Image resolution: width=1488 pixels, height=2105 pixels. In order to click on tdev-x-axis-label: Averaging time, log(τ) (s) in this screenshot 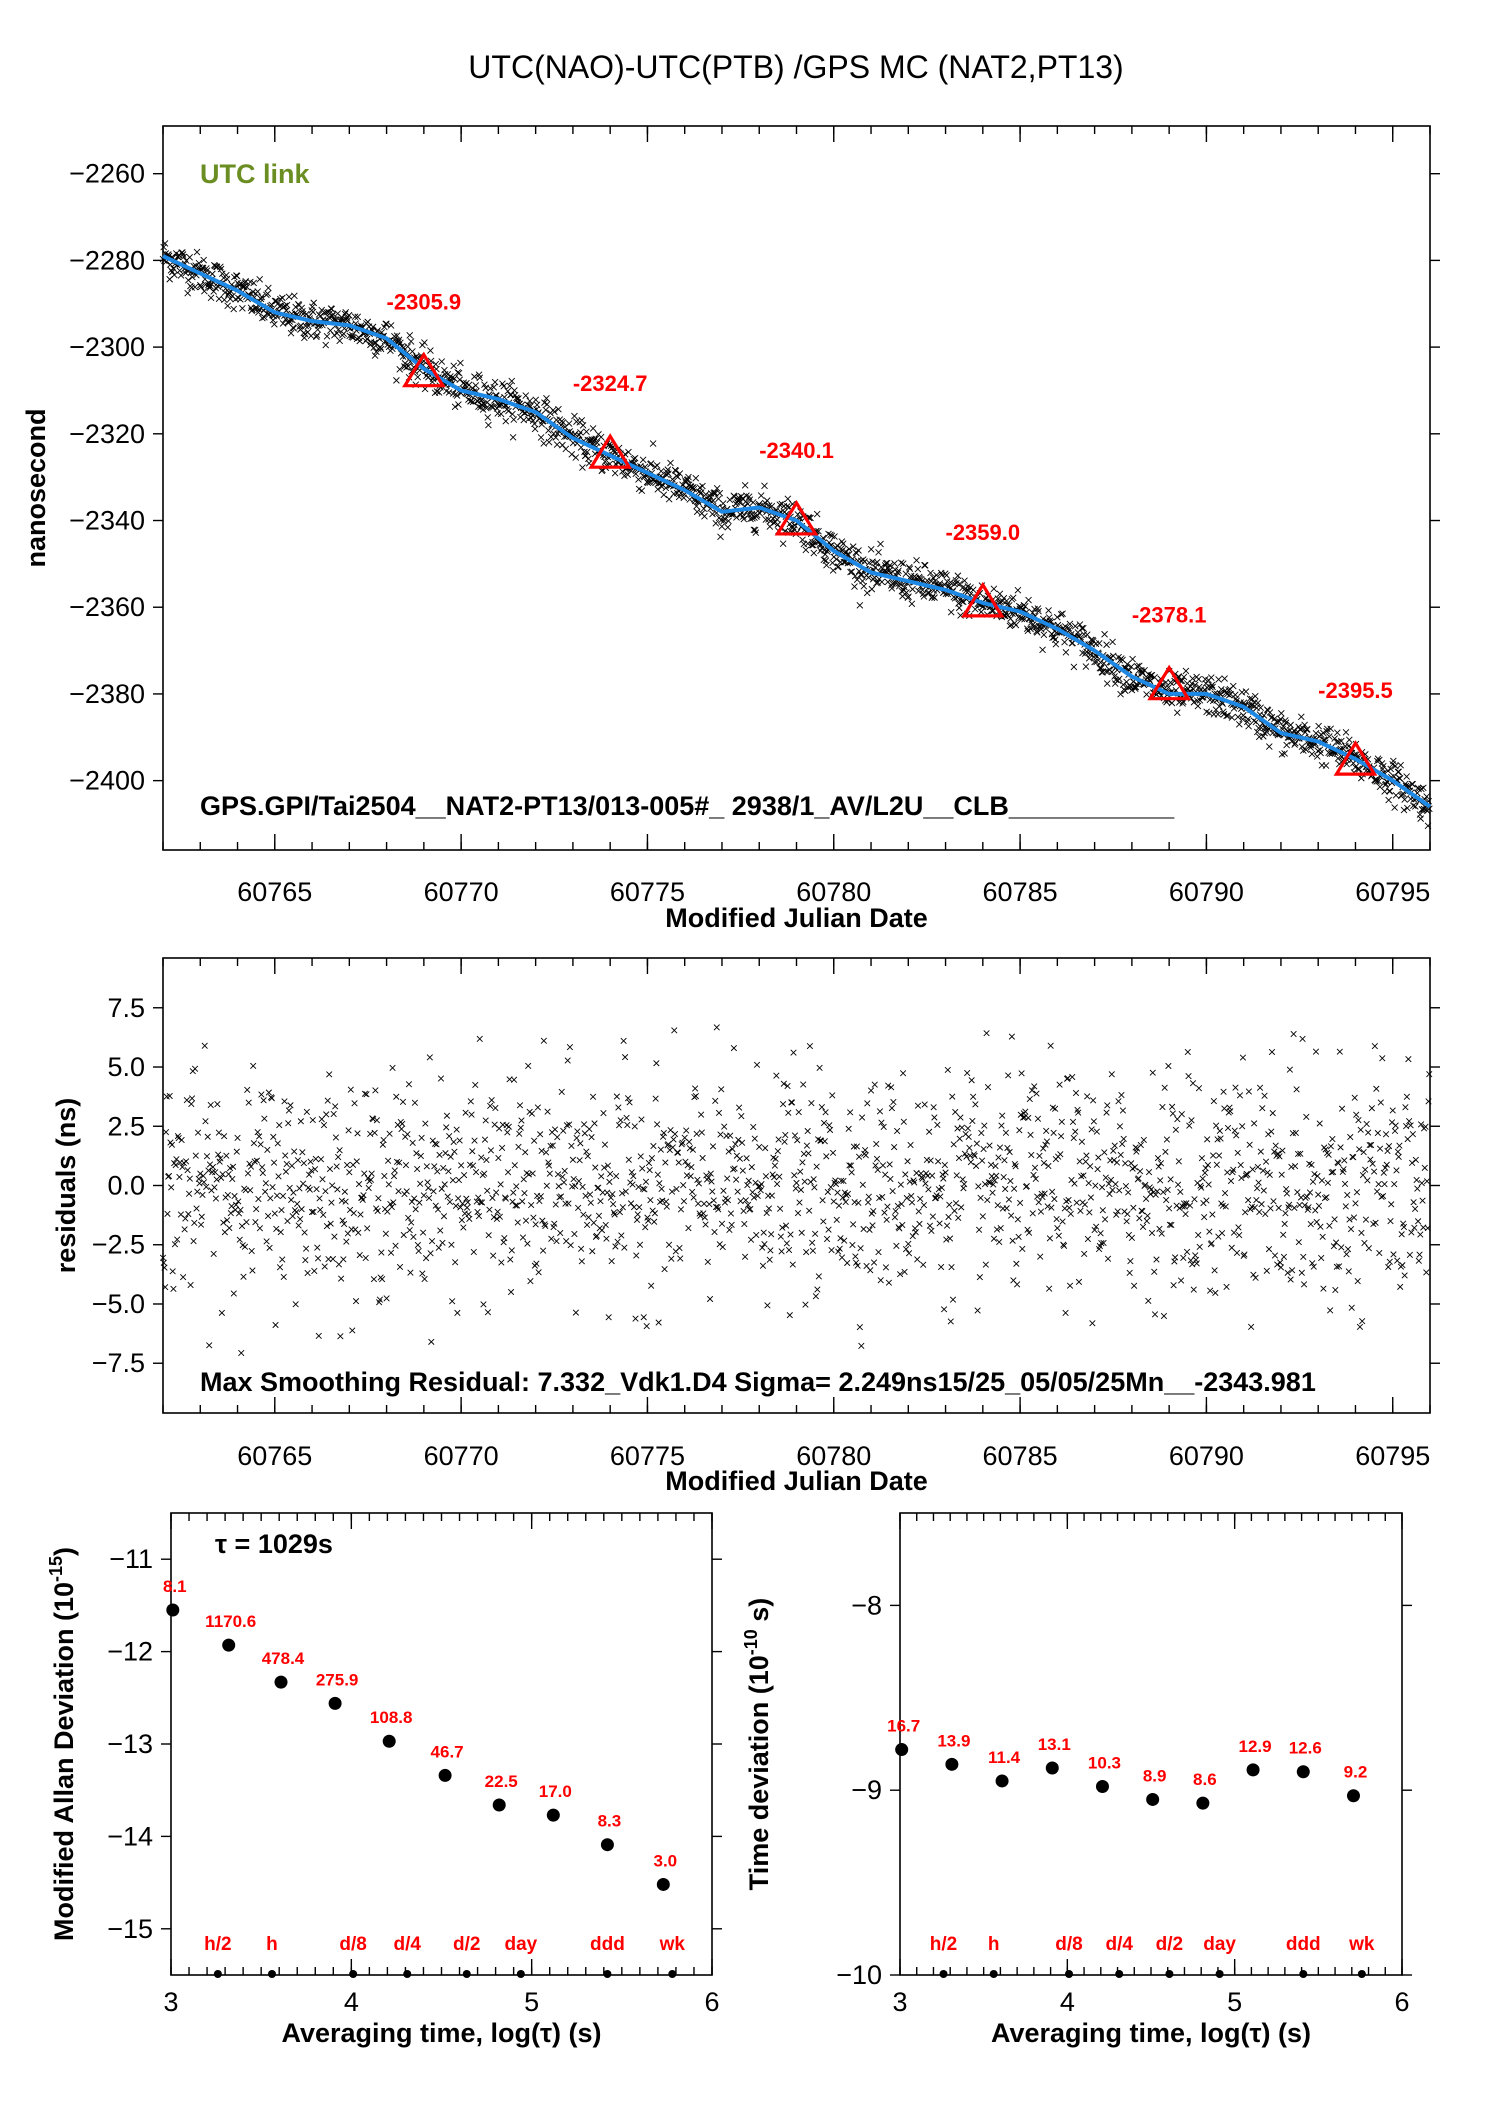, I will do `click(1151, 2033)`.